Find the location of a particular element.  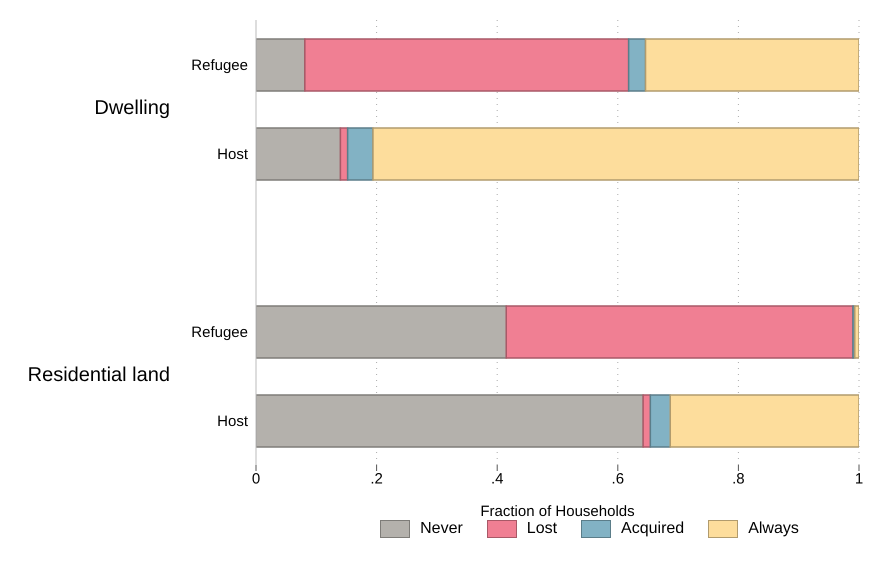

legend-label: Always is located at coordinates (773, 529).